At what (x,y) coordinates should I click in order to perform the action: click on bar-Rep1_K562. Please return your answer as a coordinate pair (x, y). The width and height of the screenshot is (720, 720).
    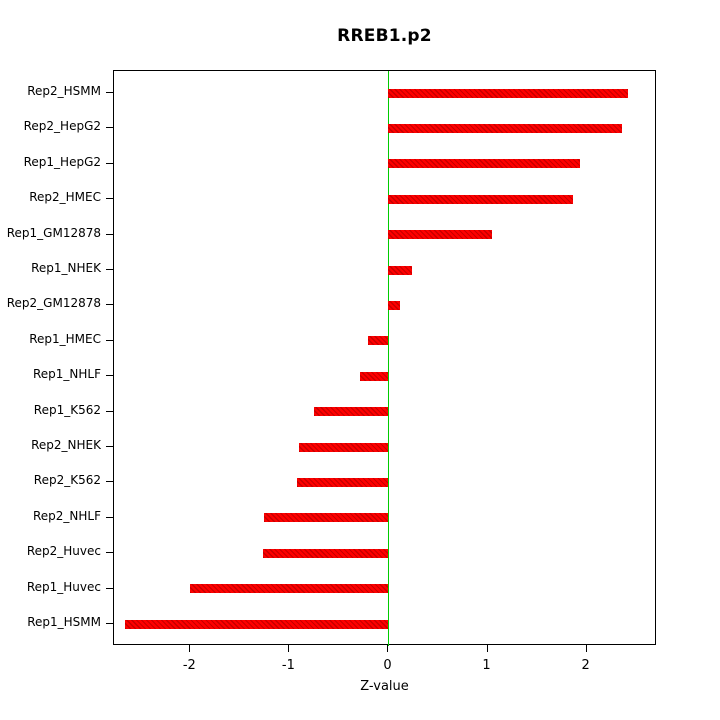
    Looking at the image, I should click on (351, 412).